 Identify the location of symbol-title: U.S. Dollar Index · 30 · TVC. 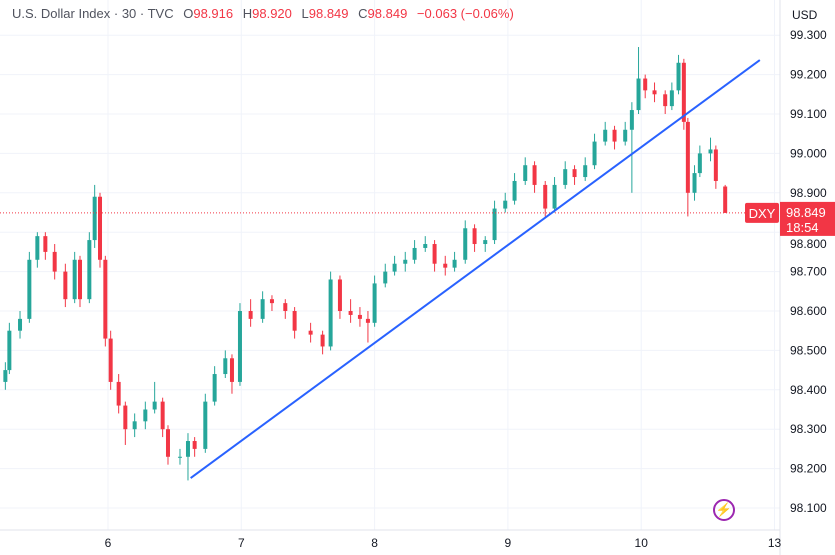
(93, 13).